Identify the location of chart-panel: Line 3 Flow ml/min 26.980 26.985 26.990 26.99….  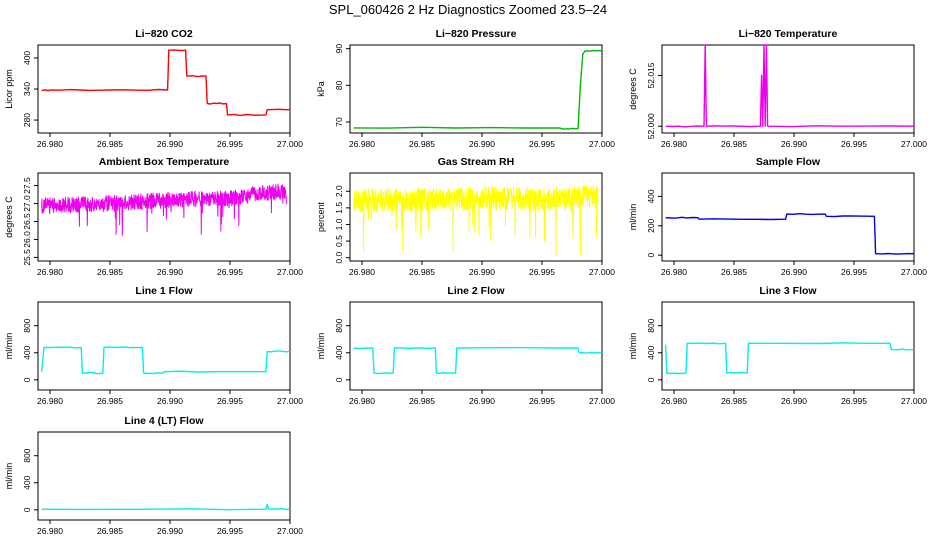
(777, 345).